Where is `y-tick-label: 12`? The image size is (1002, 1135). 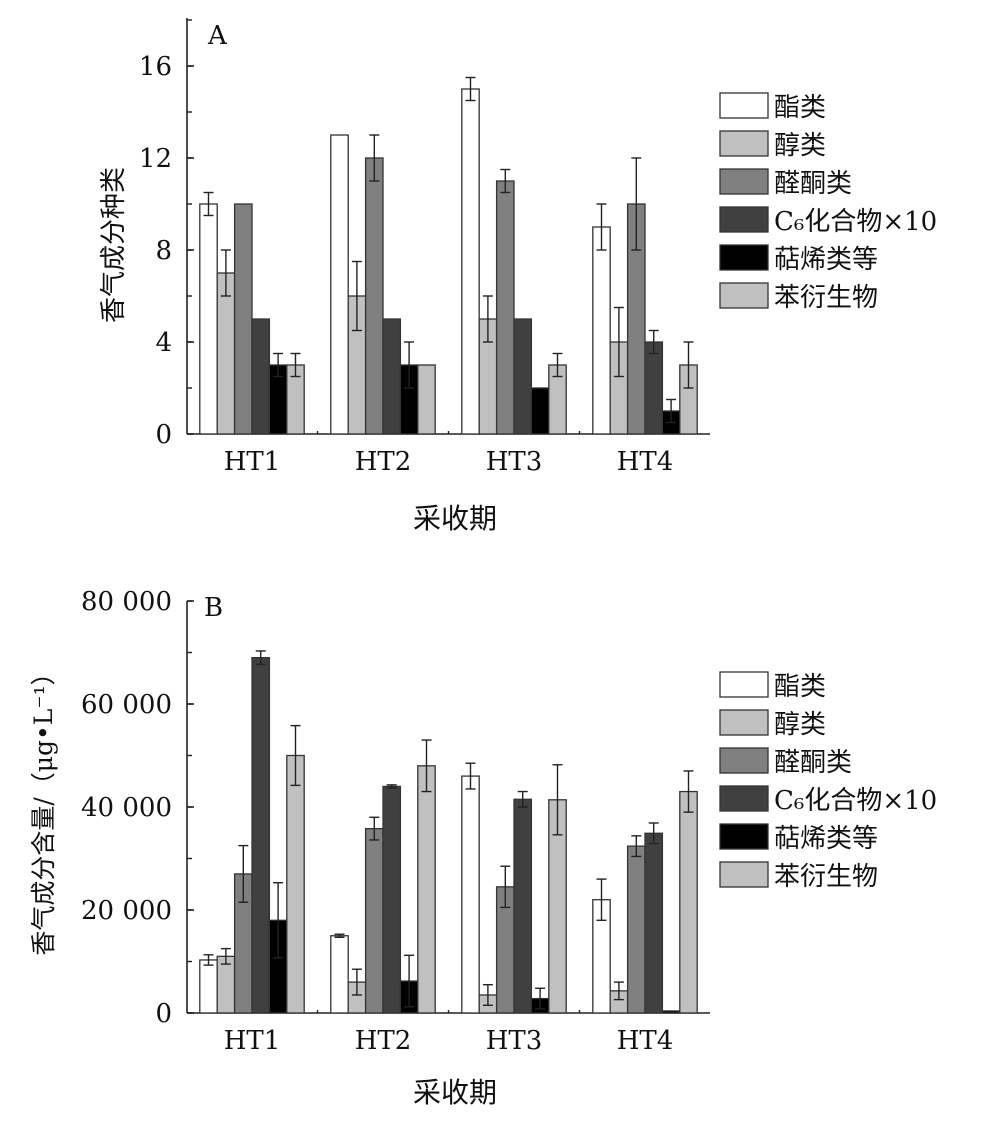 y-tick-label: 12 is located at coordinates (155, 159).